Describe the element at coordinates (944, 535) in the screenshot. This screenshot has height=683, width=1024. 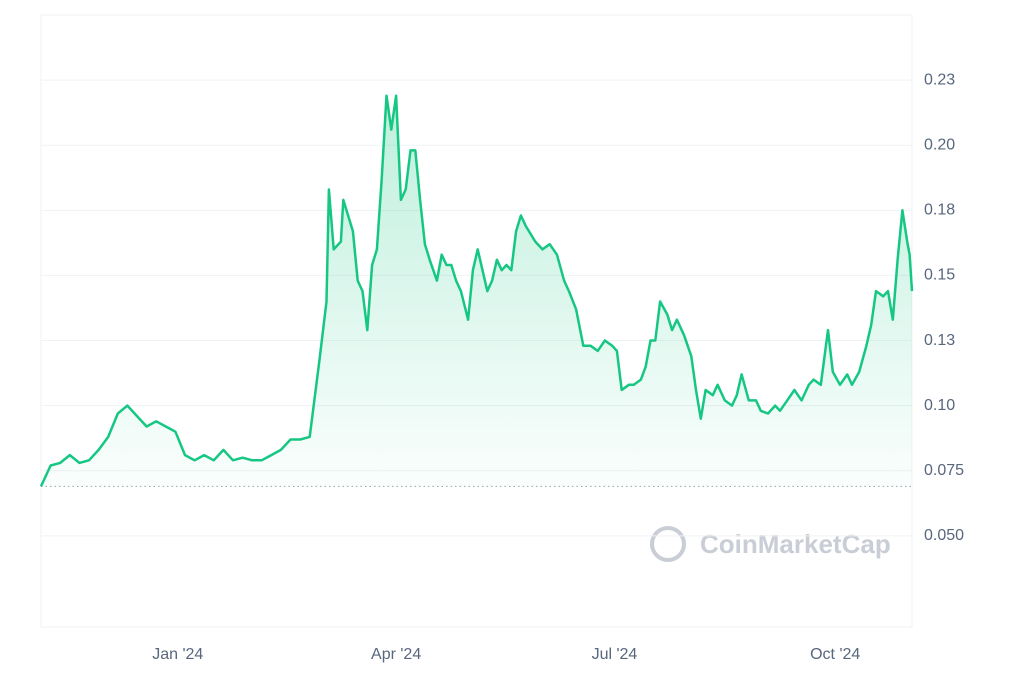
I see `y-tick-label: 0.050` at that location.